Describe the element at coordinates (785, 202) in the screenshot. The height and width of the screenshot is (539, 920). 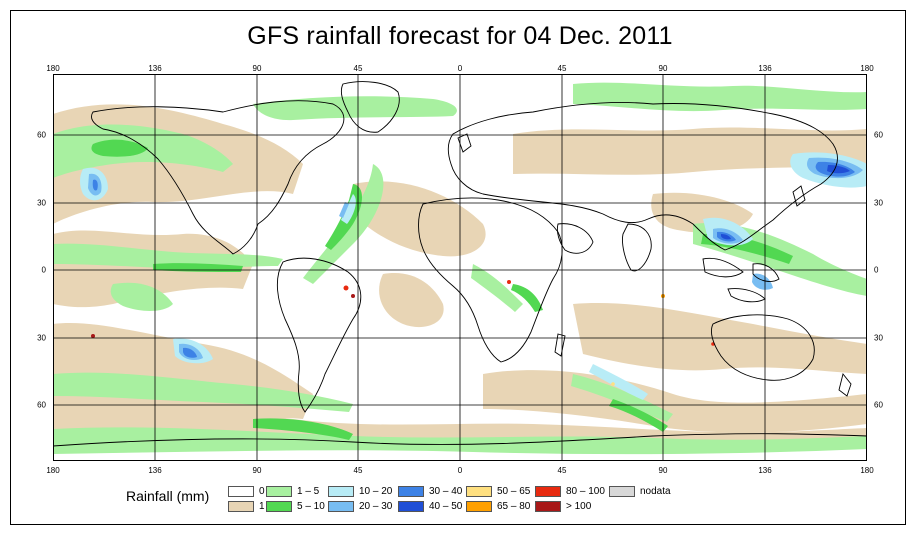
I see `rain-field-40-50mm` at that location.